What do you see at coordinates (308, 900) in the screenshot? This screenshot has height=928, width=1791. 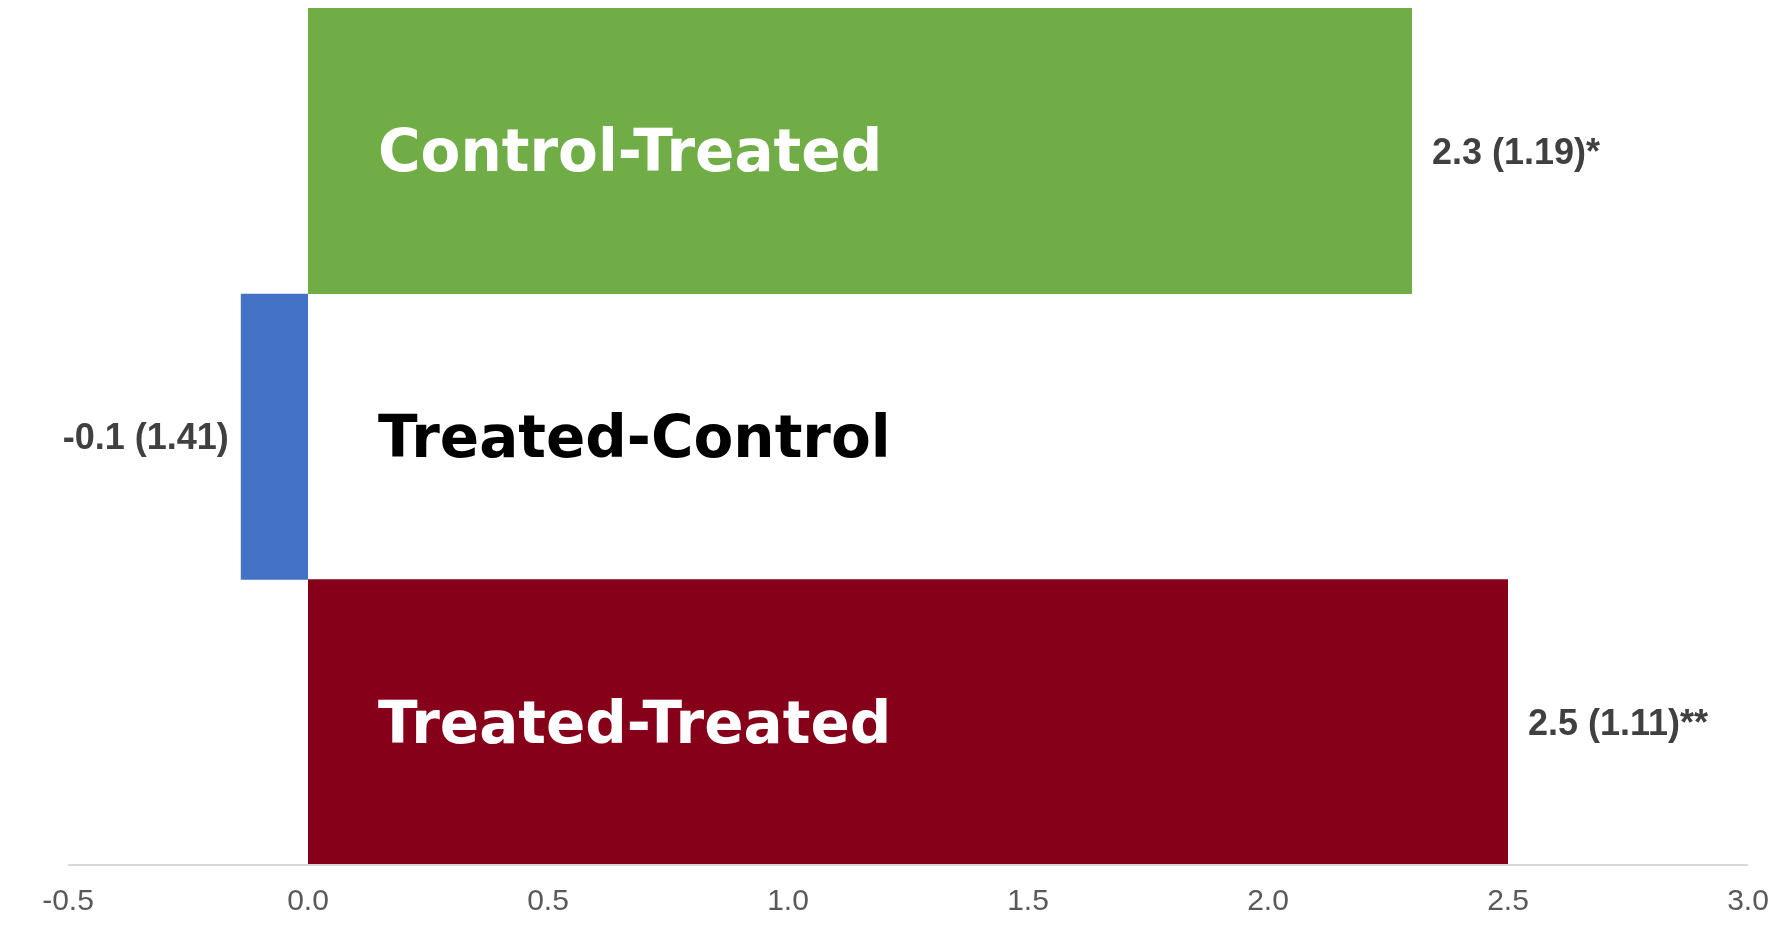 I see `x-tick-label: 0.0` at bounding box center [308, 900].